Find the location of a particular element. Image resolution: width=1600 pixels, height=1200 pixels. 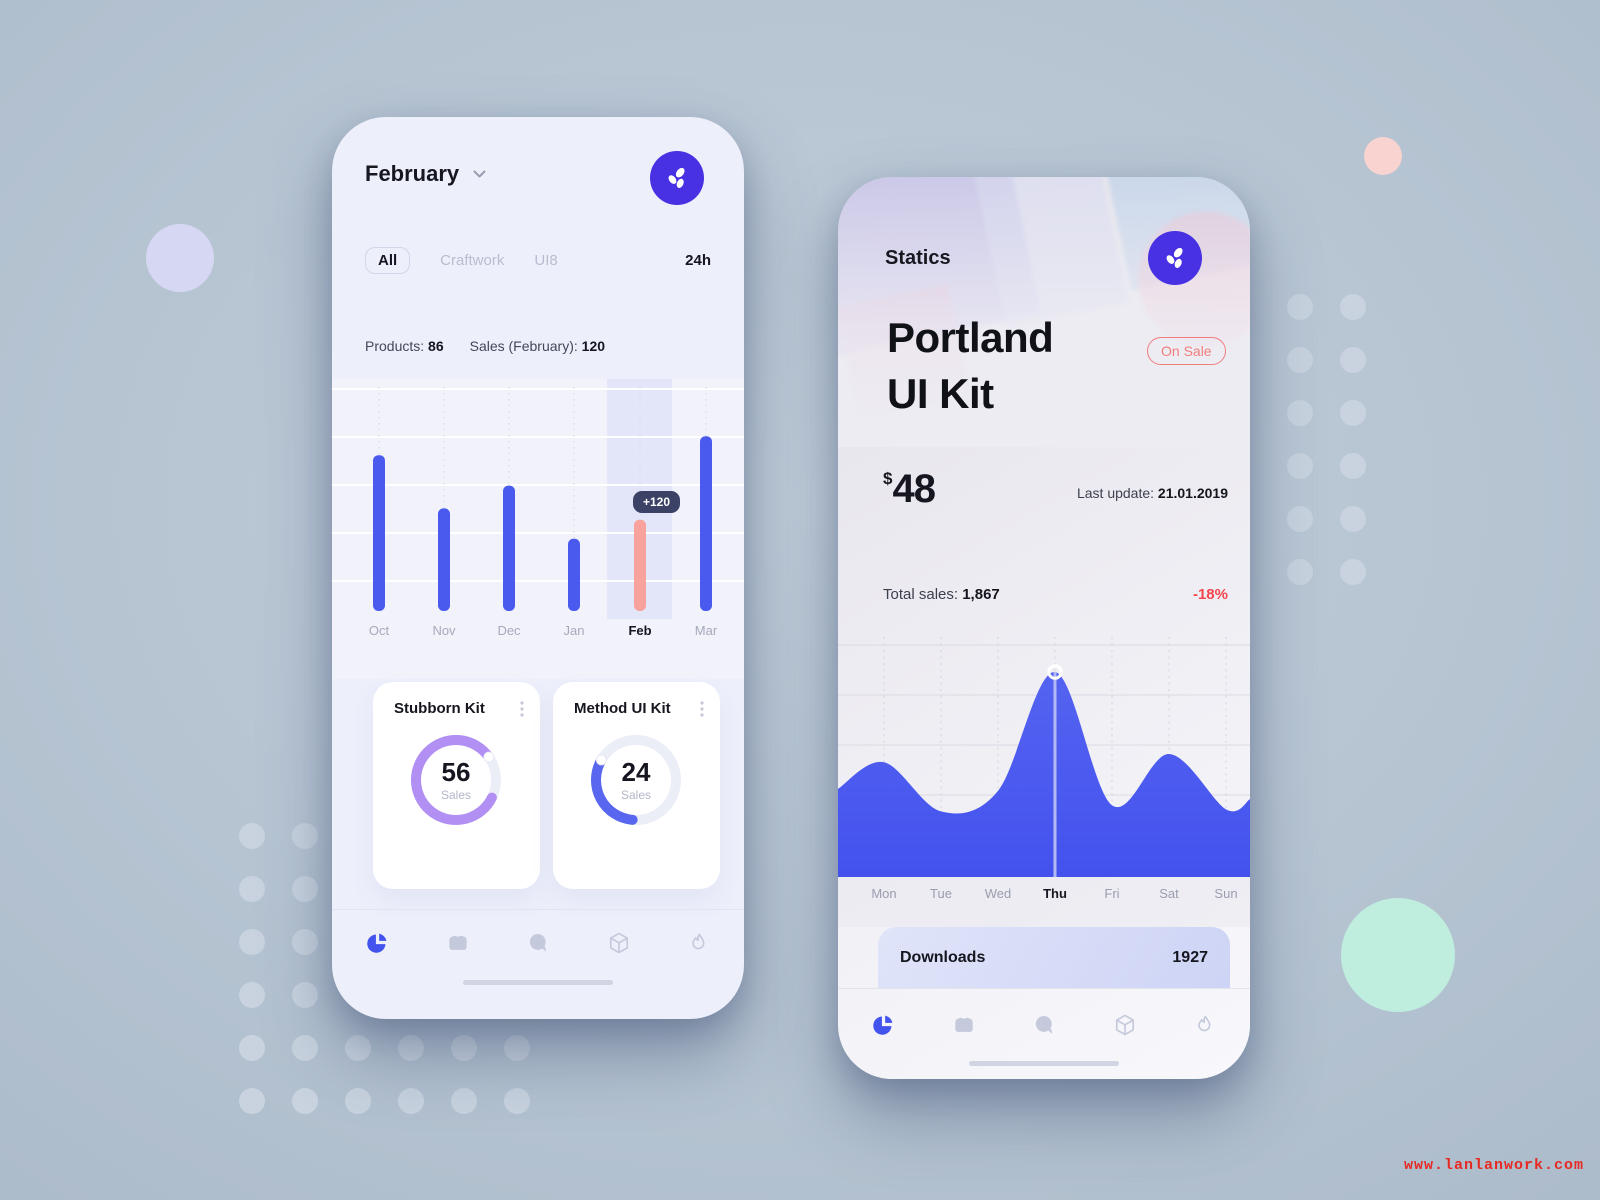

x-axis-label: Mon is located at coordinates (884, 893).